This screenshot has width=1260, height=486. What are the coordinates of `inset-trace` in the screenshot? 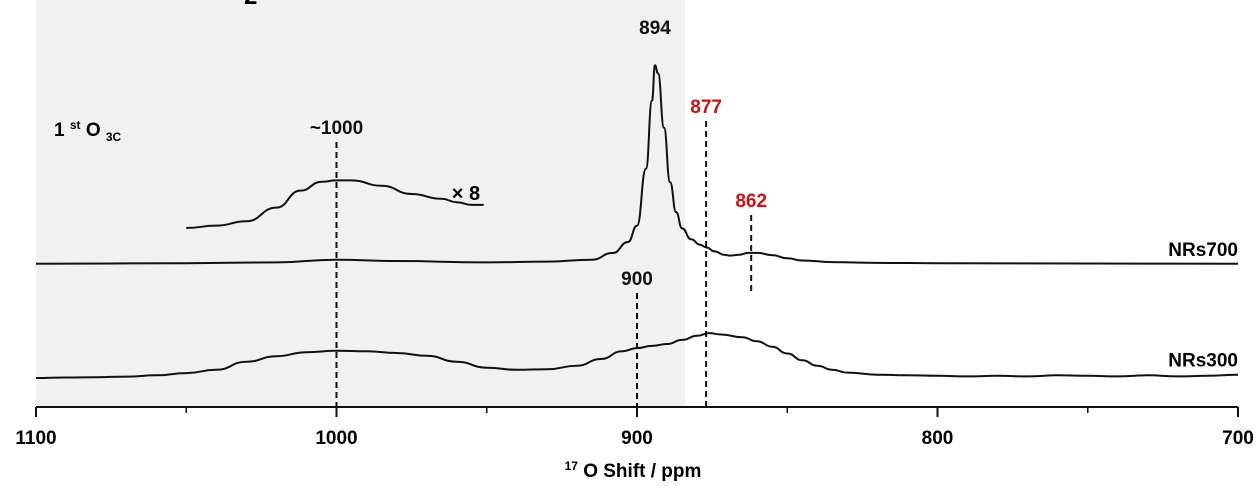 It's located at (335, 204).